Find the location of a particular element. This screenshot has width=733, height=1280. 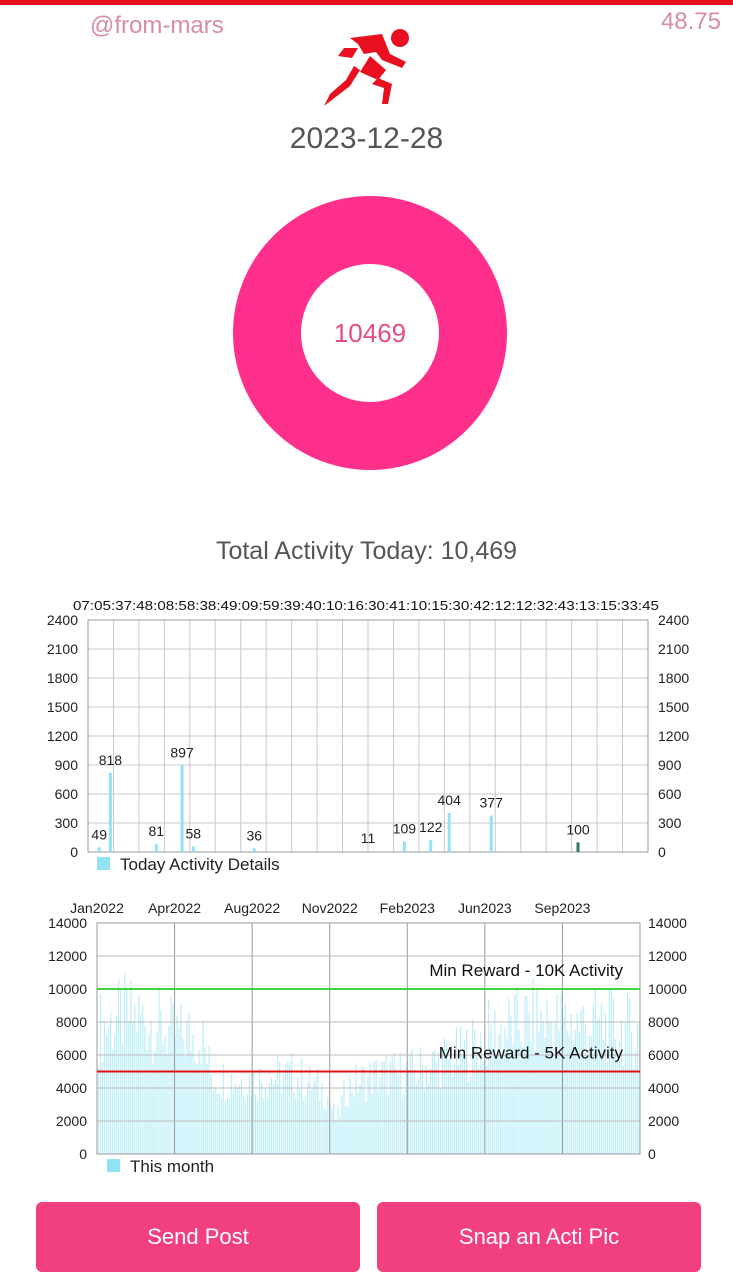

y-tick-label-left: 2400 is located at coordinates (62, 620).